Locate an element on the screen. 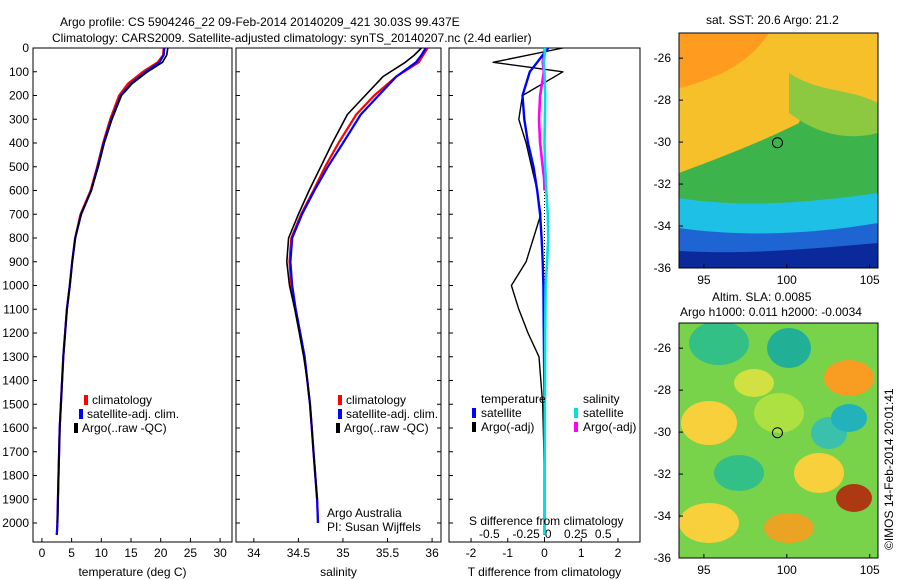 The width and height of the screenshot is (900, 580). y-tick-label: 2000 is located at coordinates (15, 523).